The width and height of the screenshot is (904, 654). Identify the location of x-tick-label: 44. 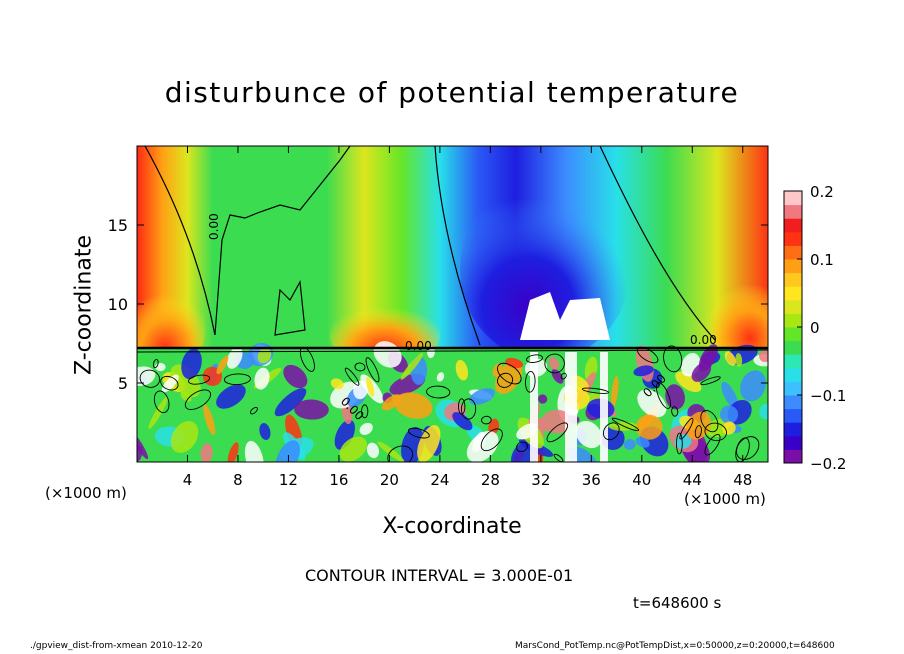
(692, 480).